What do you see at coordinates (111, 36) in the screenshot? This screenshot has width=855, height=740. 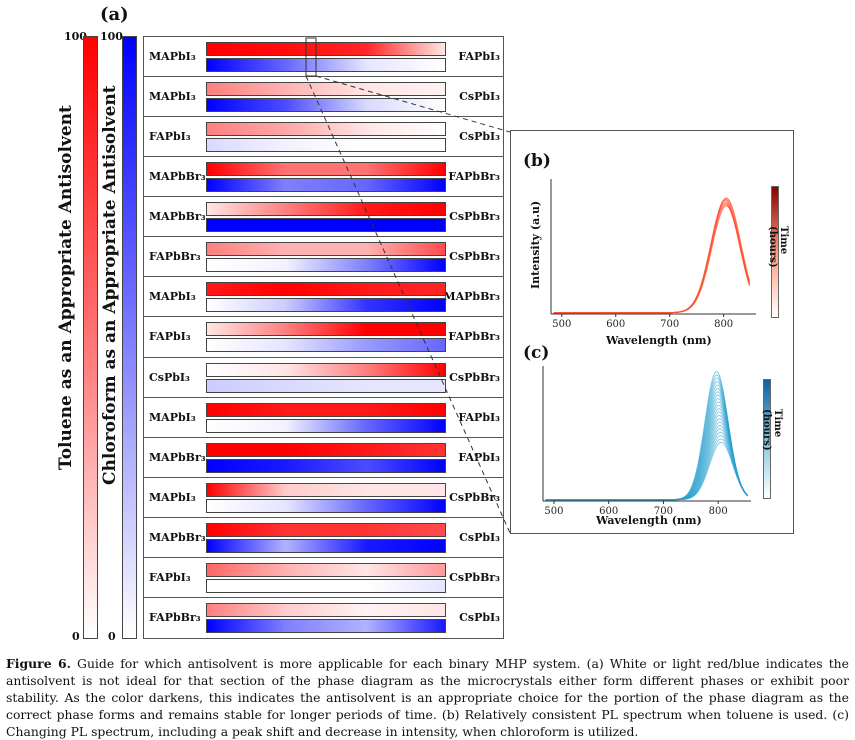 I see `scale-right-top-tick: 100` at bounding box center [111, 36].